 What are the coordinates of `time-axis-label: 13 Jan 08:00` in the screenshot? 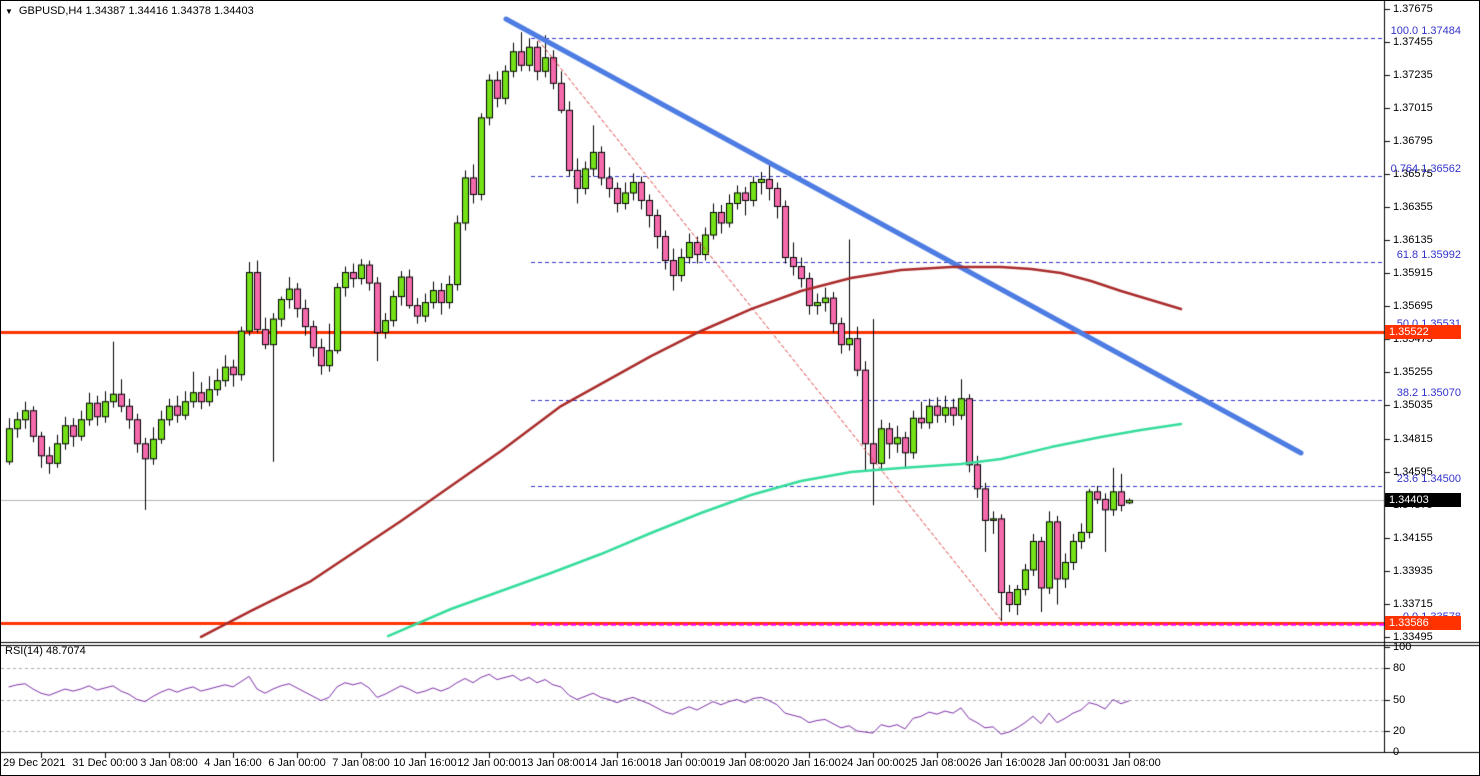 It's located at (553, 763).